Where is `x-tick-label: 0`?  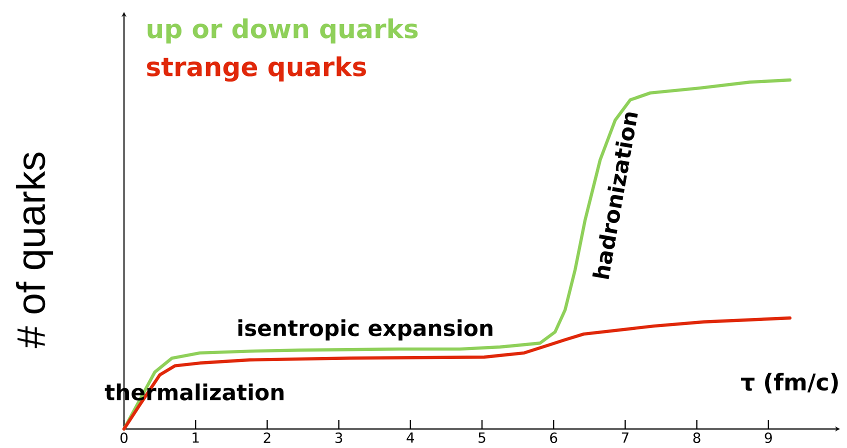
x-tick-label: 0 is located at coordinates (124, 438).